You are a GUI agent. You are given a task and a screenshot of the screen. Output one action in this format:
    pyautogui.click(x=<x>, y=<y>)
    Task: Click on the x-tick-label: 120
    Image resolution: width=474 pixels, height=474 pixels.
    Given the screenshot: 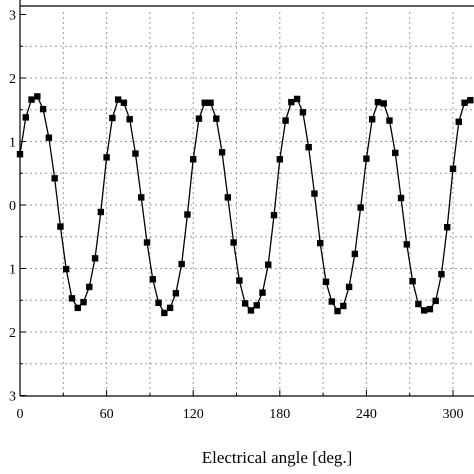 What is the action you would take?
    pyautogui.click(x=193, y=414)
    